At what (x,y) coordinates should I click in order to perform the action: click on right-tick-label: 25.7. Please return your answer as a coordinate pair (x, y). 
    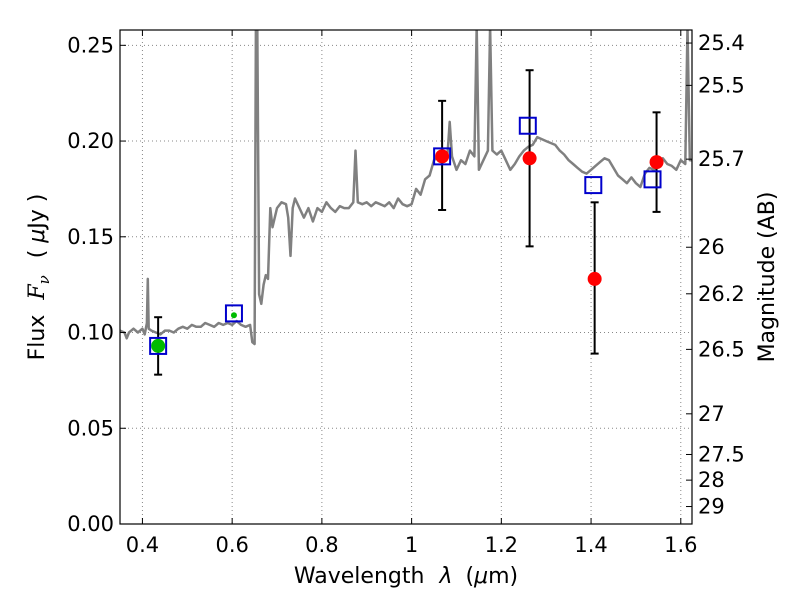
    Looking at the image, I should click on (721, 159).